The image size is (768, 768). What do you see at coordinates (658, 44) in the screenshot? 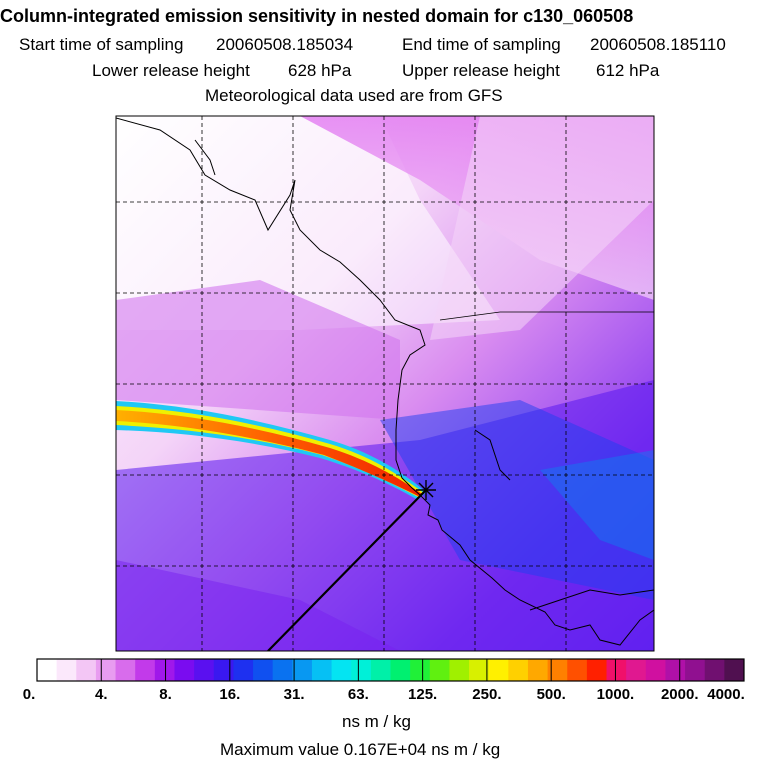
I see `end-time-value: 20060508.185110` at bounding box center [658, 44].